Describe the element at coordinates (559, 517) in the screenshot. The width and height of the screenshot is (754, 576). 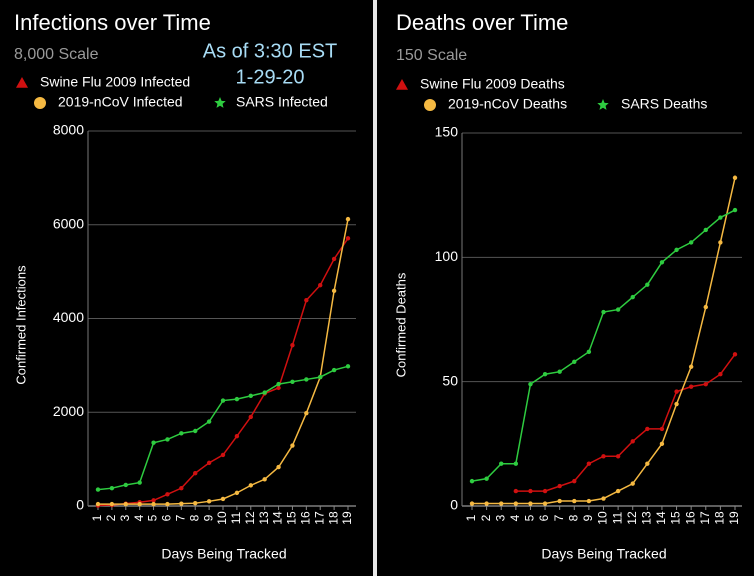
I see `x-tick-label: 7` at that location.